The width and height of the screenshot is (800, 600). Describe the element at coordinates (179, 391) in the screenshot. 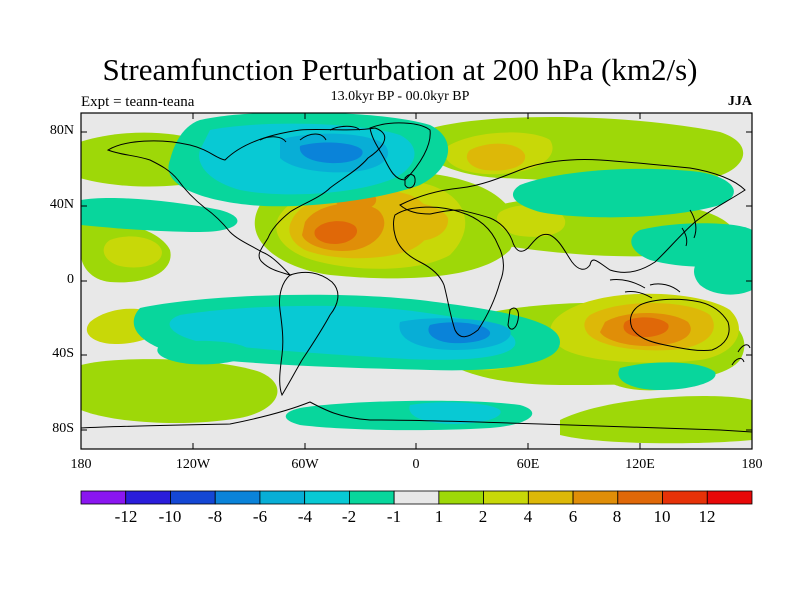

I see `contour-green-south-pac` at that location.